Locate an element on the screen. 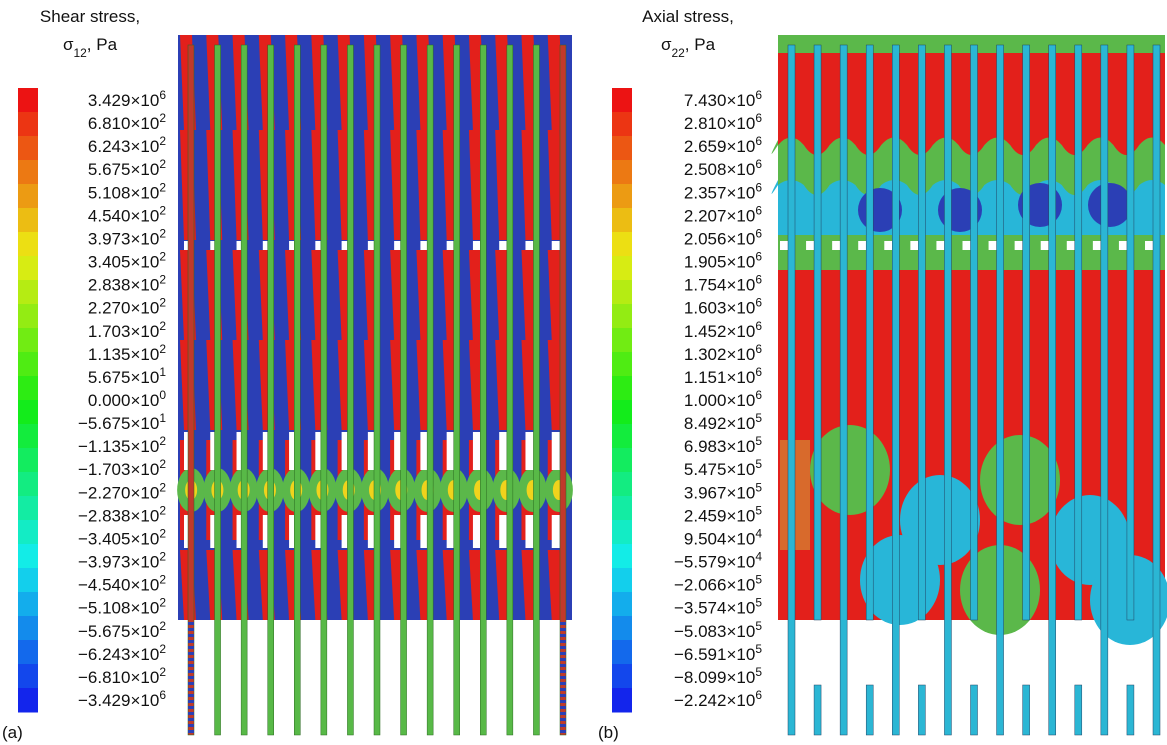 This screenshot has height=745, width=1167. legend-label: 3.973×10² is located at coordinates (127, 237).